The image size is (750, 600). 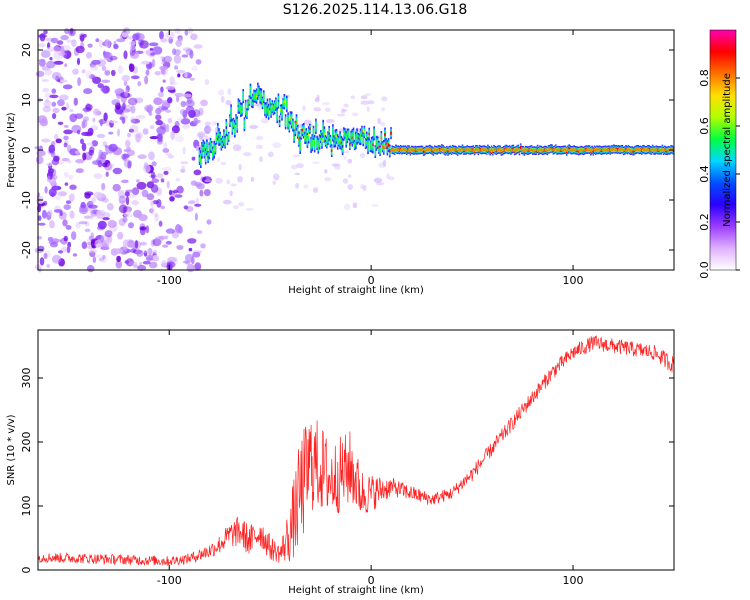 I want to click on snr-xlabel: Height of straight line (km), so click(x=356, y=590).